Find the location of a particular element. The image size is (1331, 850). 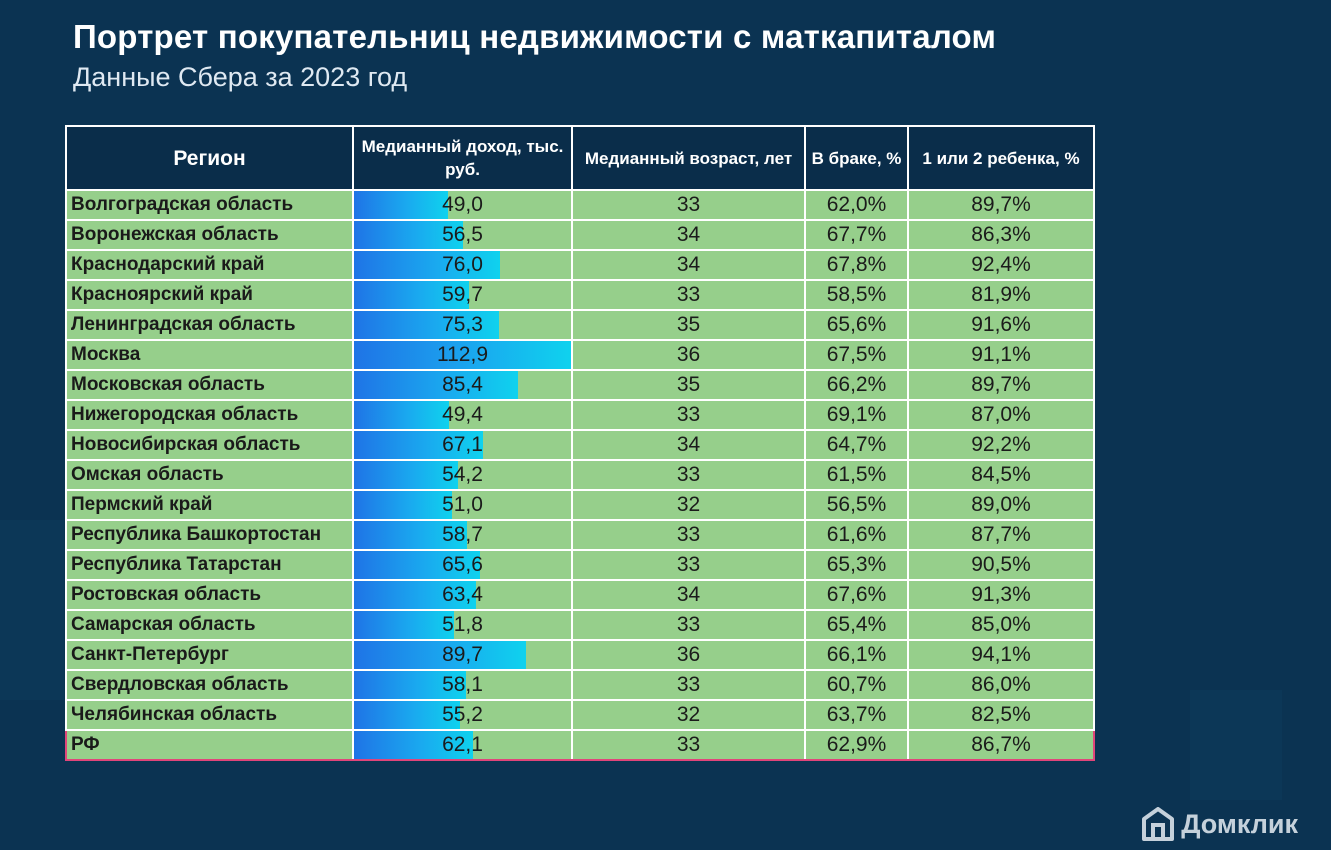

house-icon is located at coordinates (1158, 824).